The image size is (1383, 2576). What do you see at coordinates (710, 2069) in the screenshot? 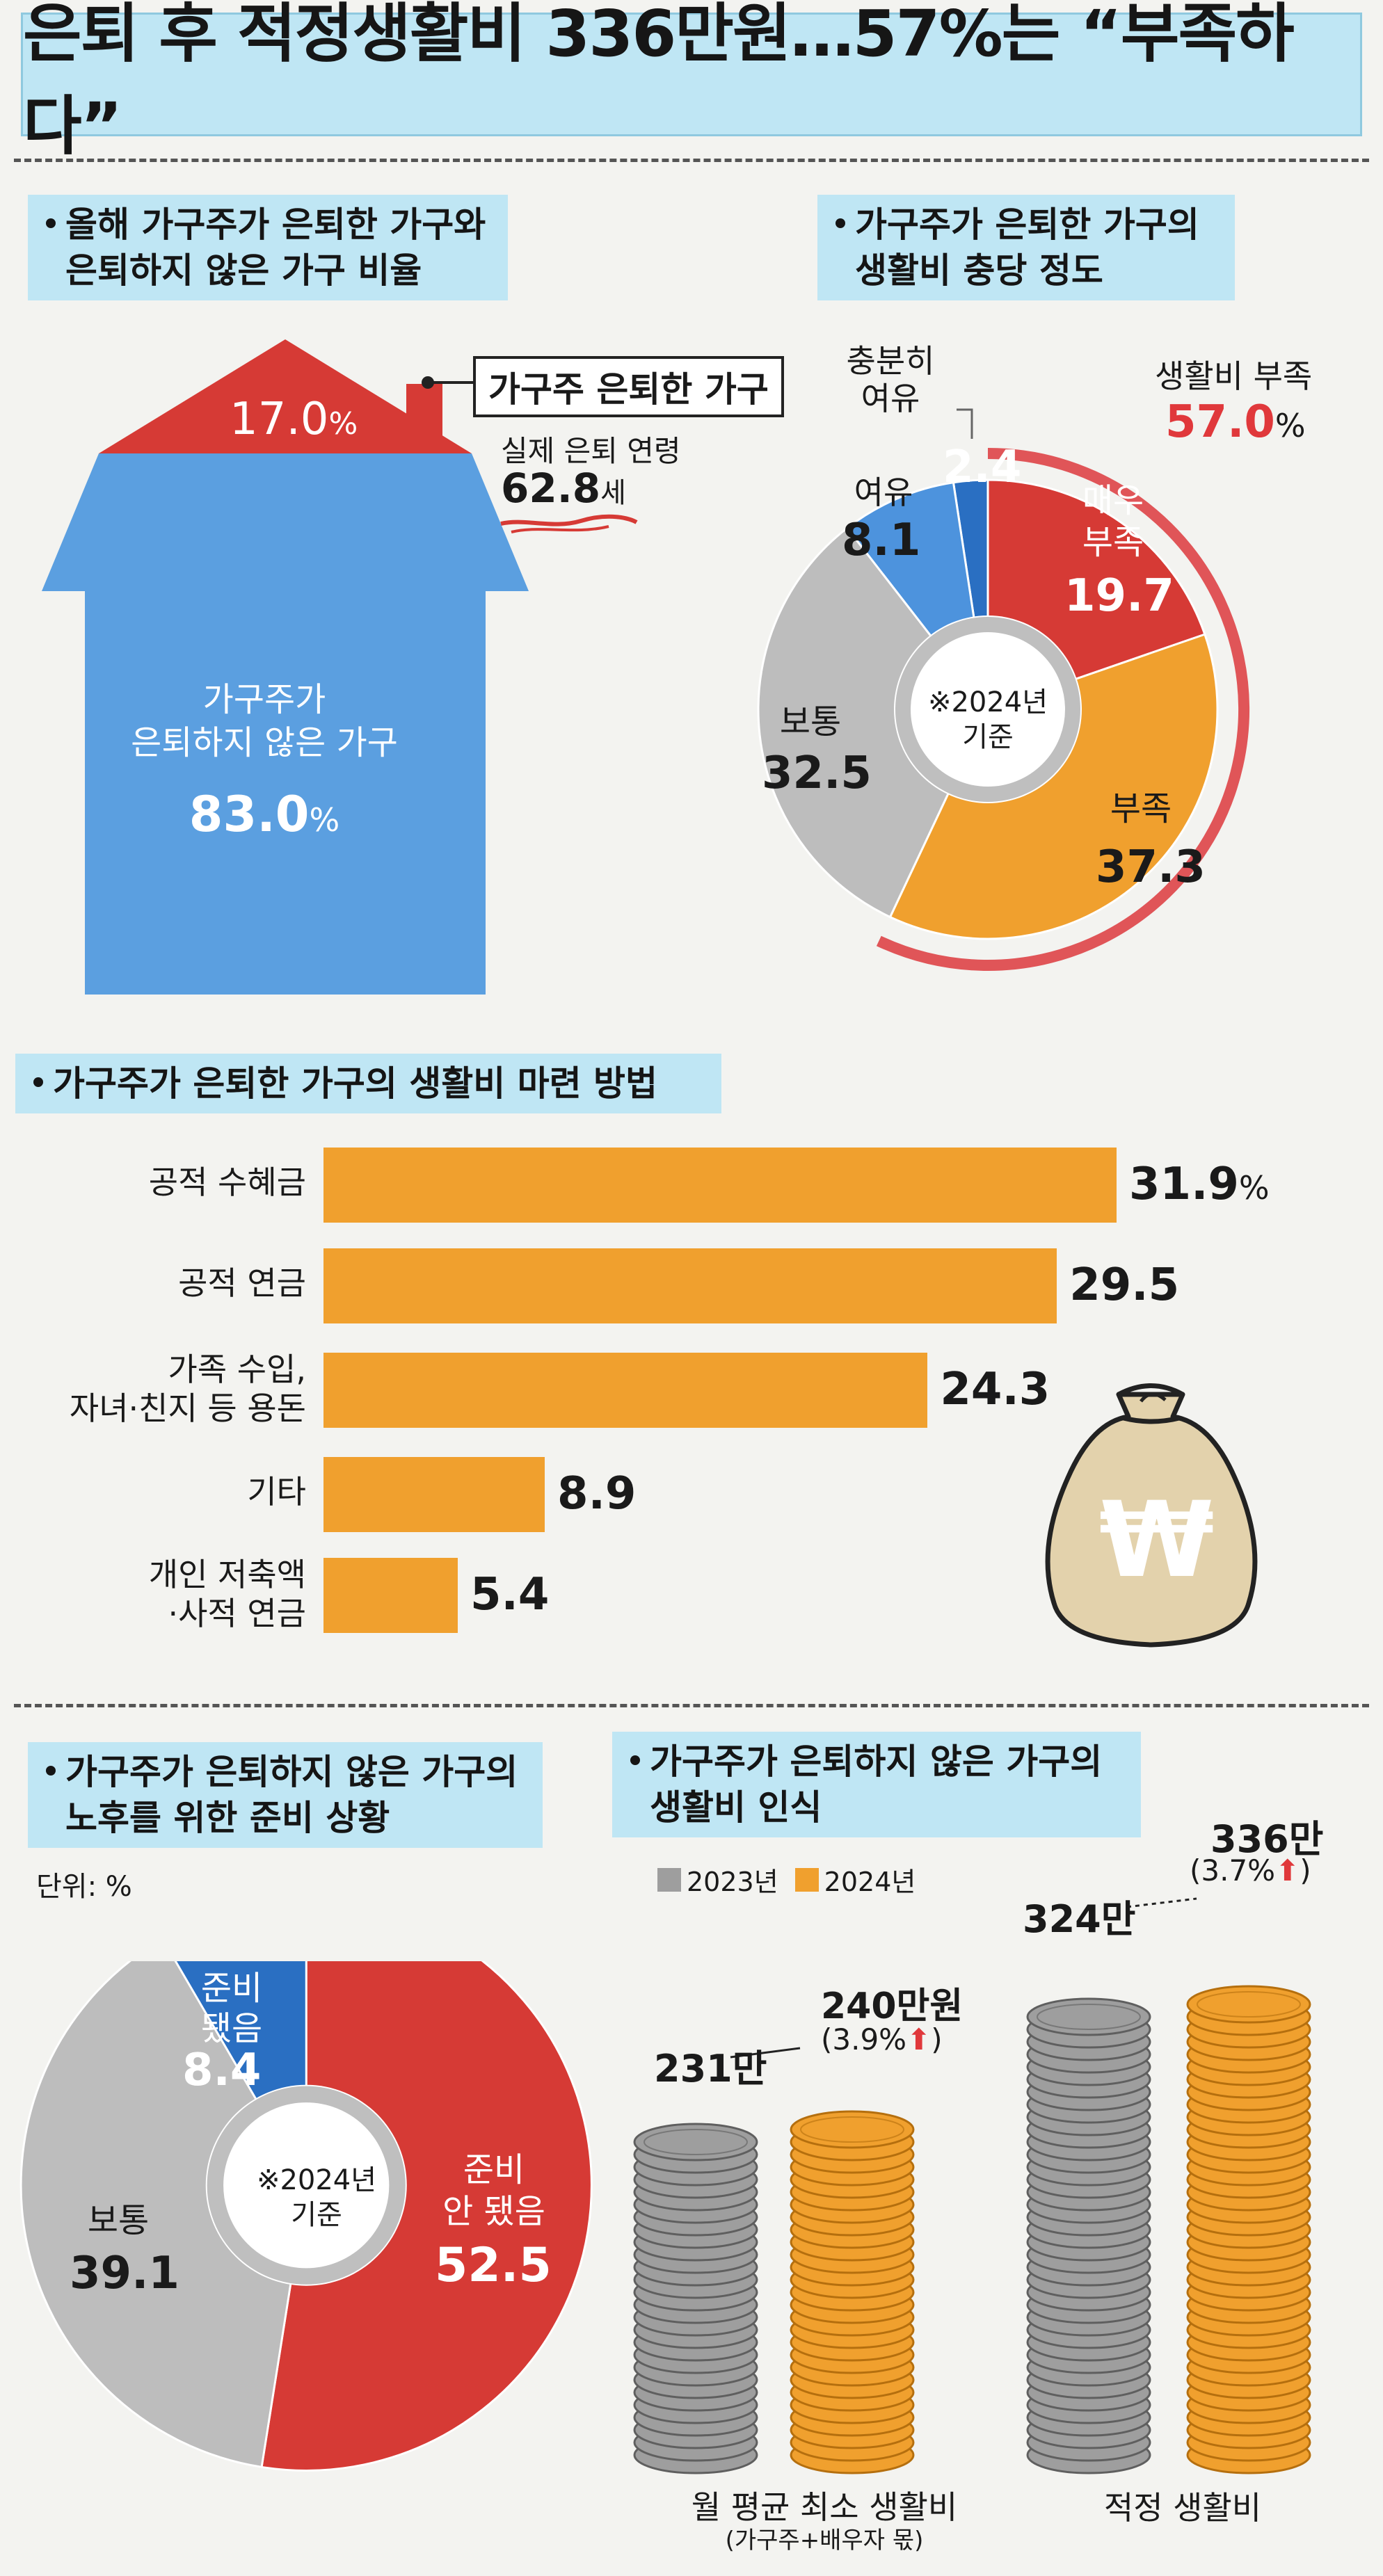
I see `min-2023-value: 231만` at bounding box center [710, 2069].